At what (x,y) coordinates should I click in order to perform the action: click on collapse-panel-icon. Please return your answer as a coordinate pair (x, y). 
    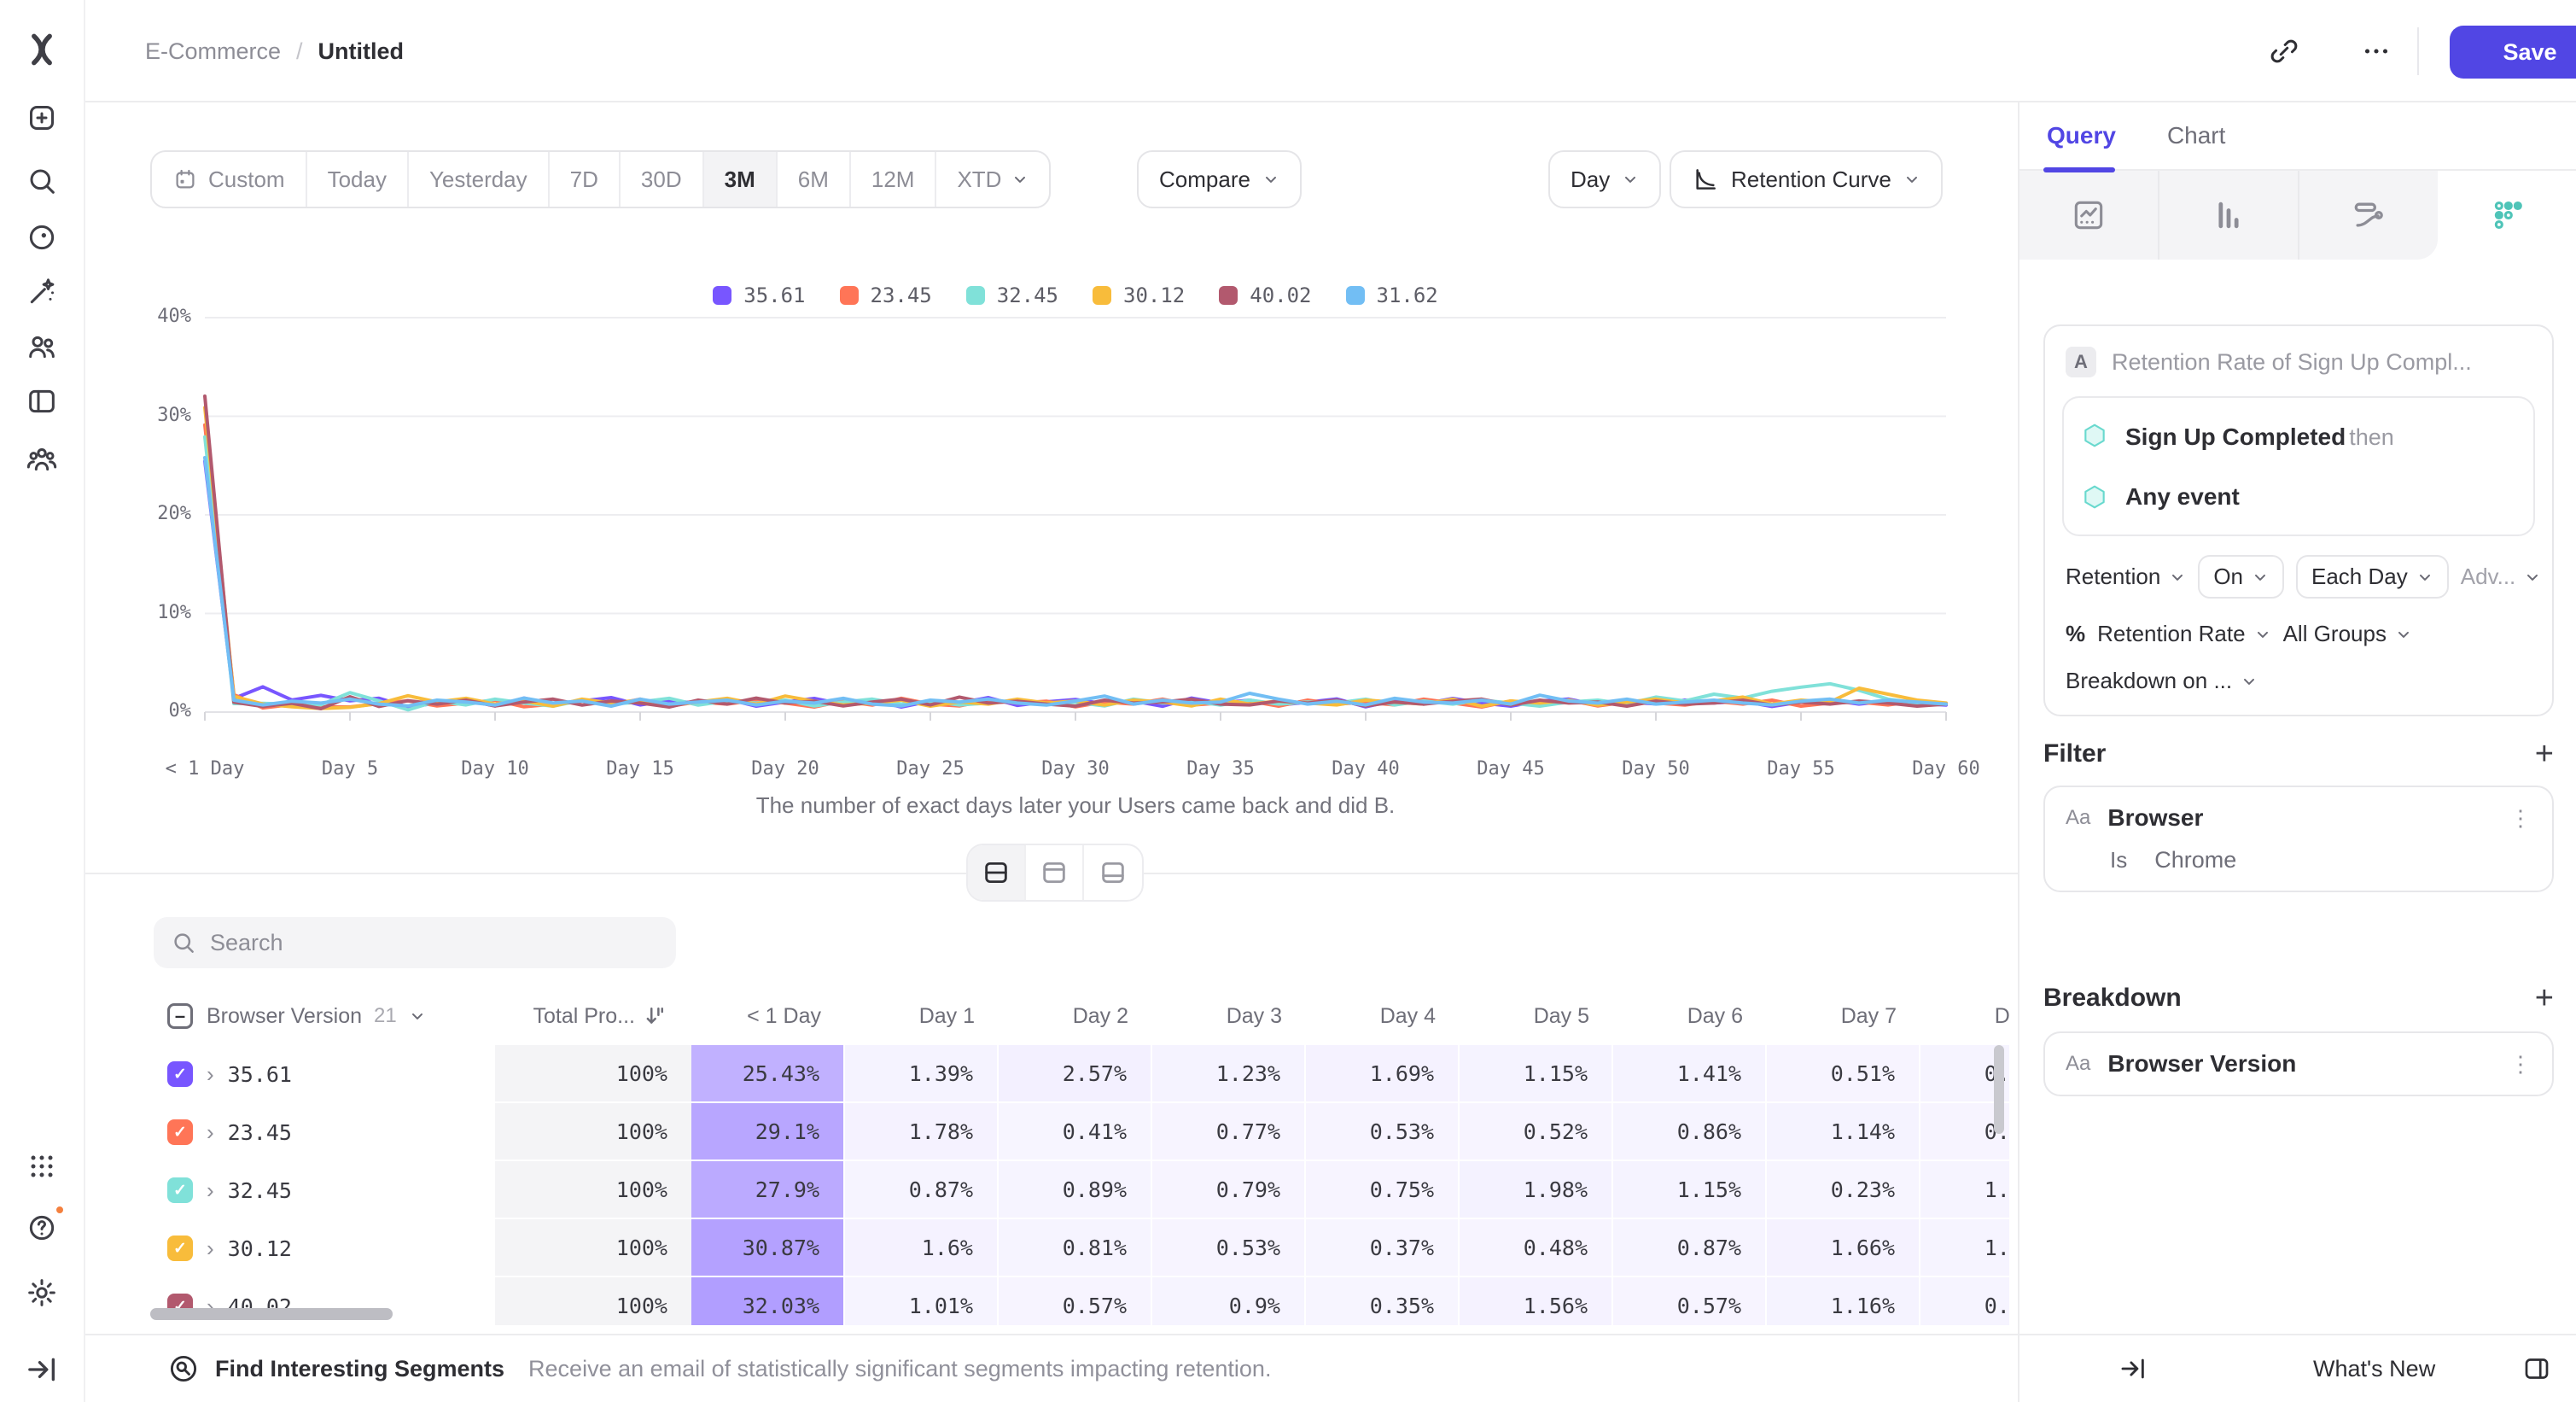
    Looking at the image, I should click on (2133, 1369).